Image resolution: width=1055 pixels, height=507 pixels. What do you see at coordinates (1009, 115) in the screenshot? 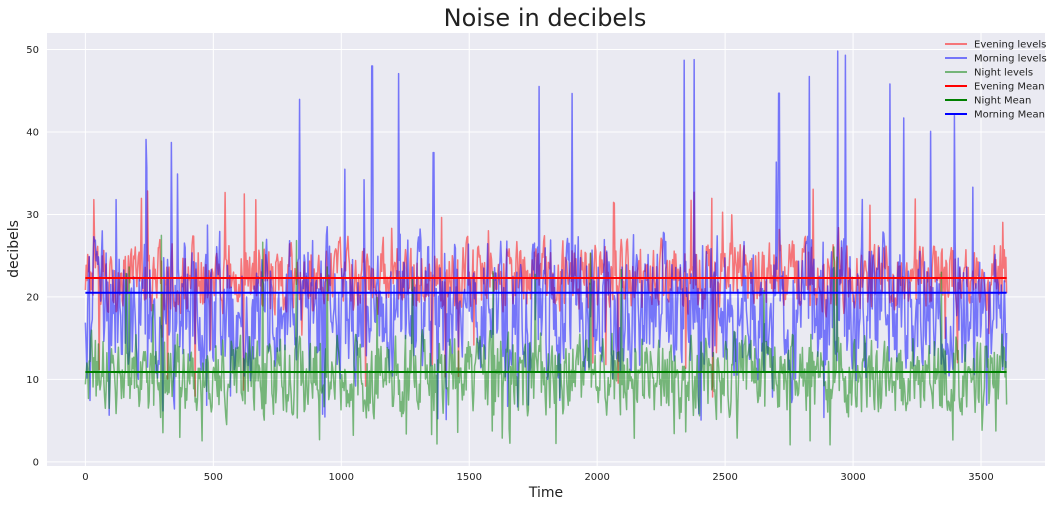
I see `legend-entry: Morning Mean` at bounding box center [1009, 115].